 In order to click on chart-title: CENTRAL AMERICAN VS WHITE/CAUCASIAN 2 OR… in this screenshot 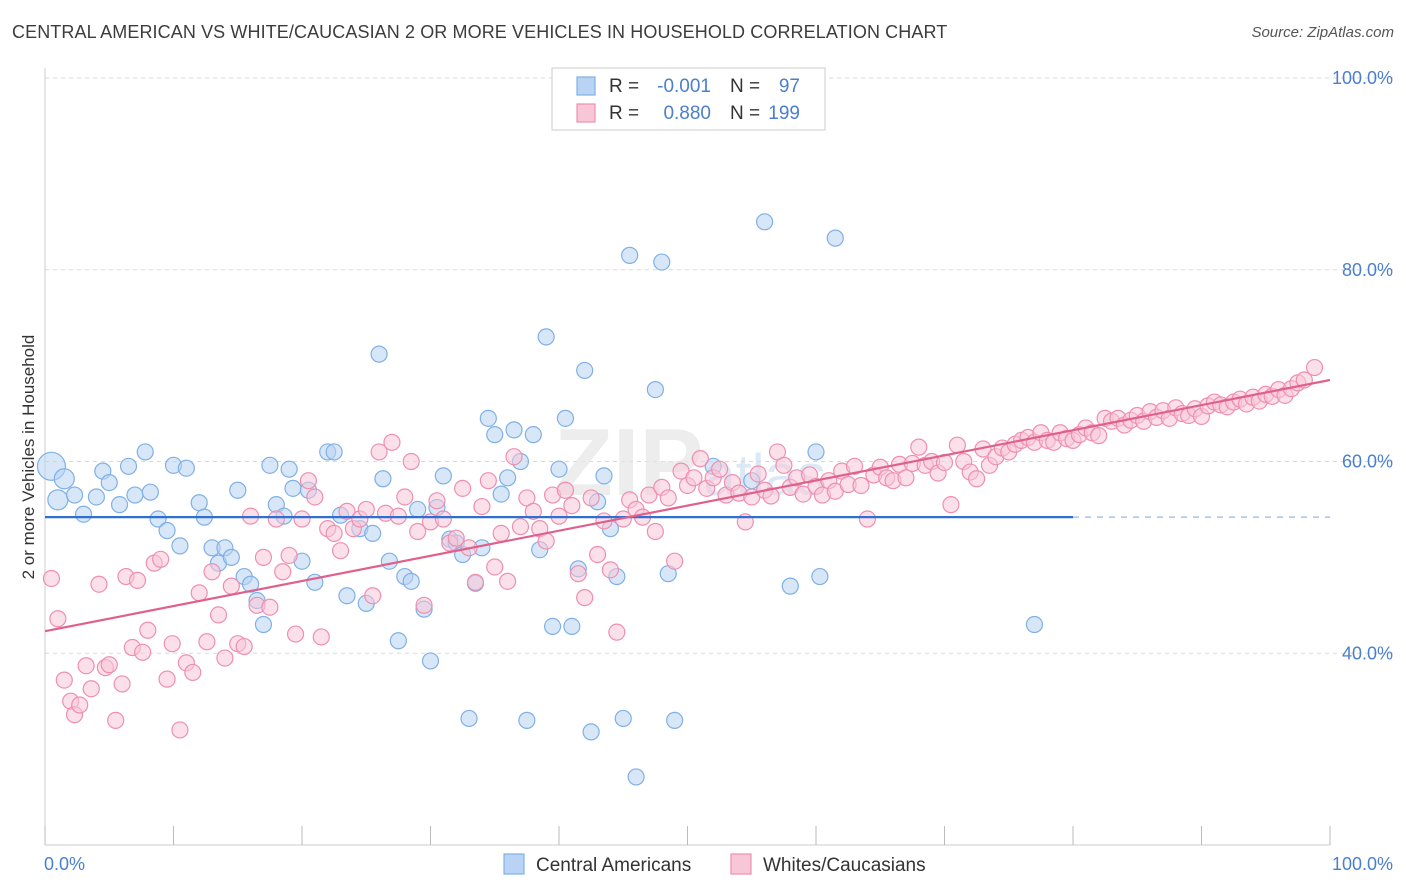, I will do `click(480, 32)`.